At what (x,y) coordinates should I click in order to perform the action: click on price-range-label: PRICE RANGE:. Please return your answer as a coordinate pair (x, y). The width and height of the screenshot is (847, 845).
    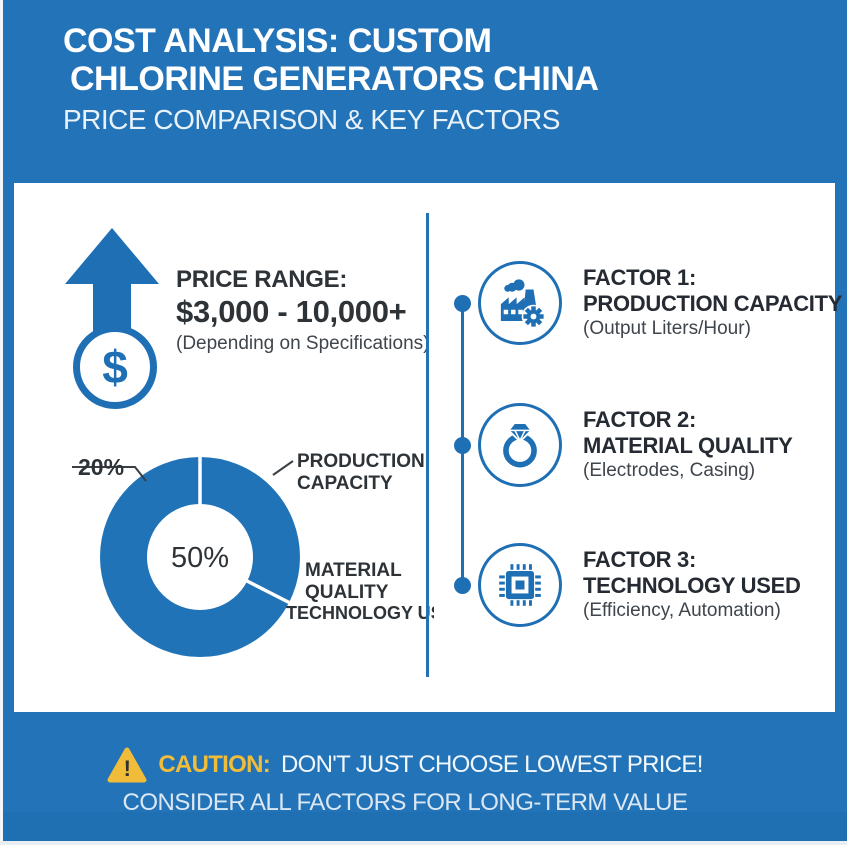
    Looking at the image, I should click on (262, 279).